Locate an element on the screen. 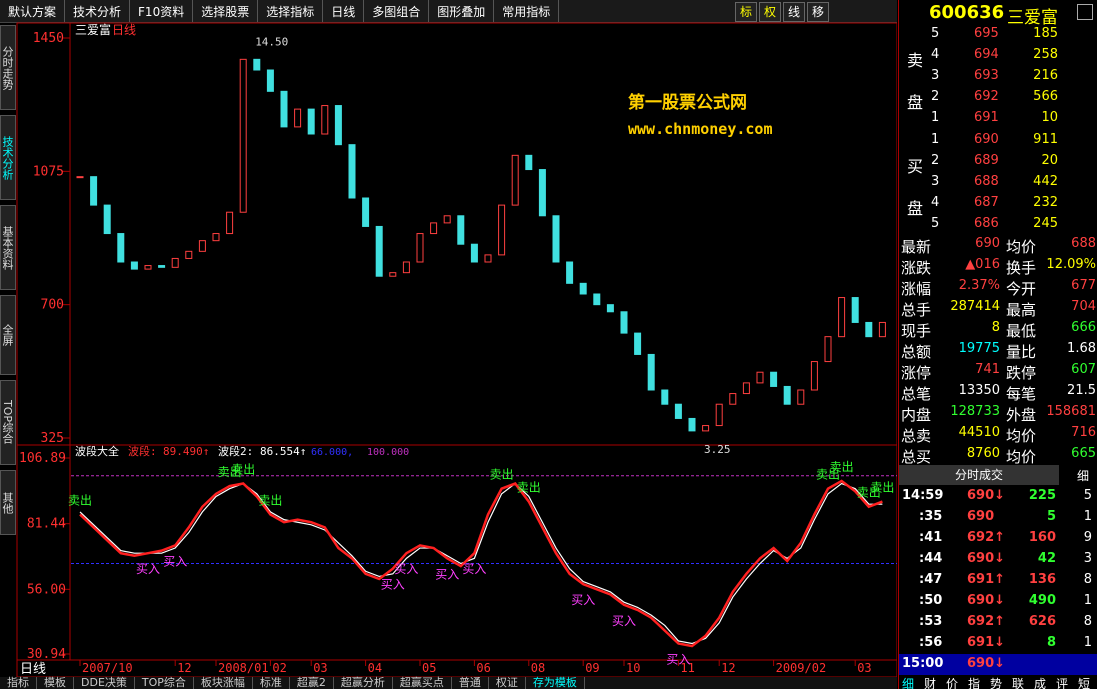 This screenshot has height=689, width=1097. bottom-tab: 模板 is located at coordinates (55, 683).